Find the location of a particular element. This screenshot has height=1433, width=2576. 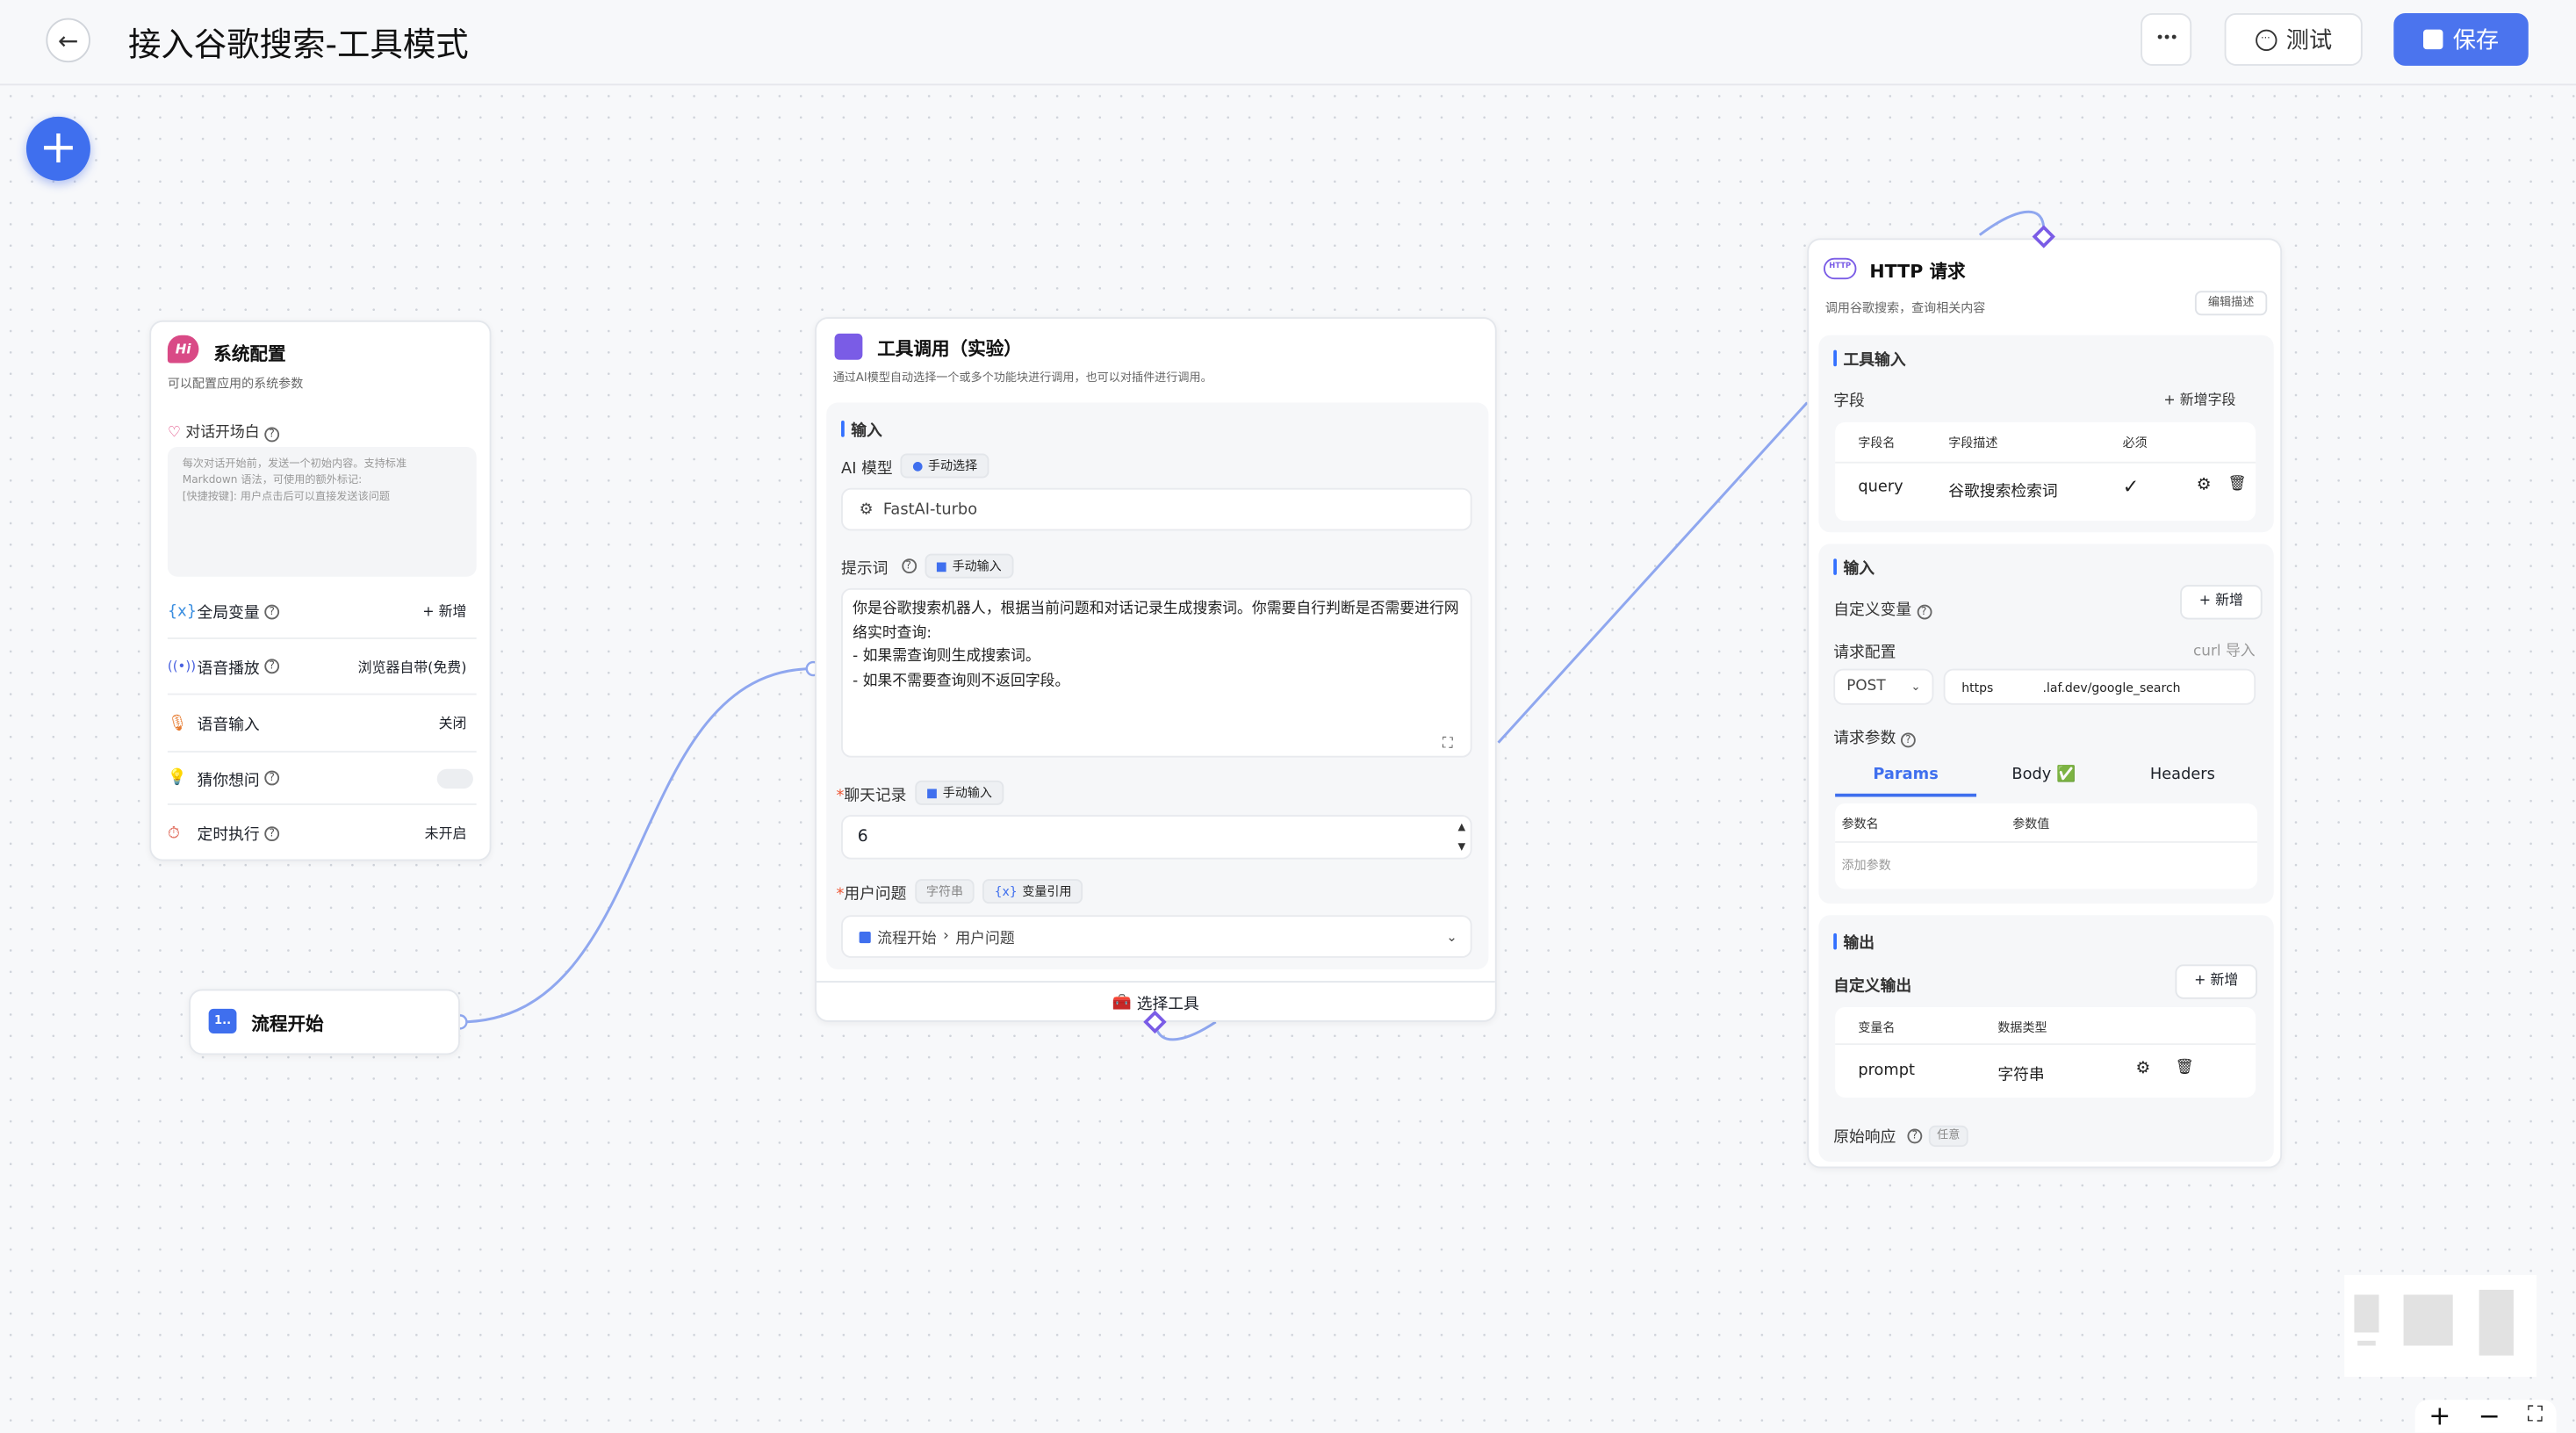

minimap is located at coordinates (2440, 1326).